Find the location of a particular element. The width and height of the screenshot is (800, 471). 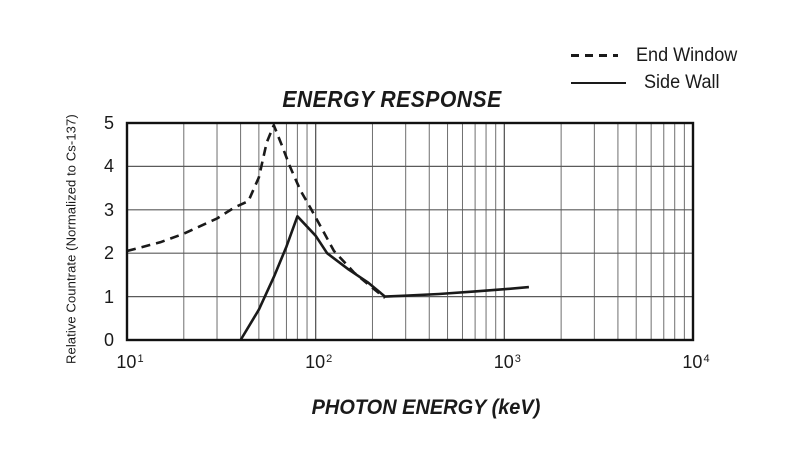

legend-label-end-window: End Window is located at coordinates (687, 55).